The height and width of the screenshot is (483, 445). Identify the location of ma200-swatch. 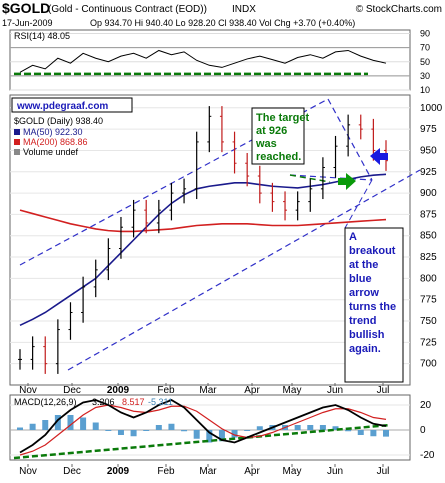
(17, 142).